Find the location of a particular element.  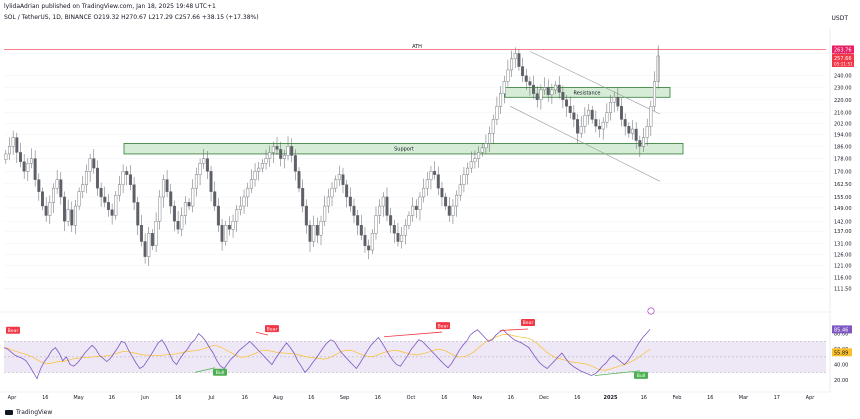

time-tick-label: Jul is located at coordinates (210, 398).